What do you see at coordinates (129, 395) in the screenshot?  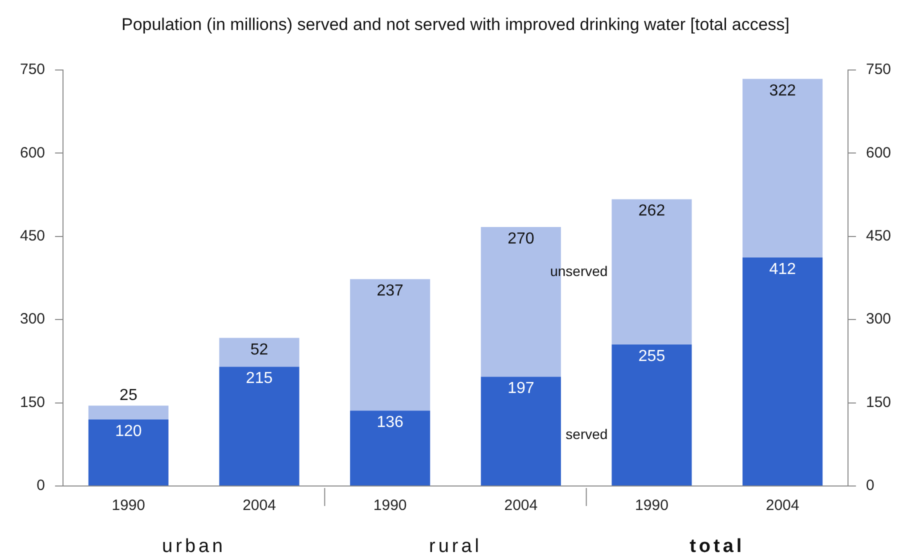 I see `data-label: 25` at bounding box center [129, 395].